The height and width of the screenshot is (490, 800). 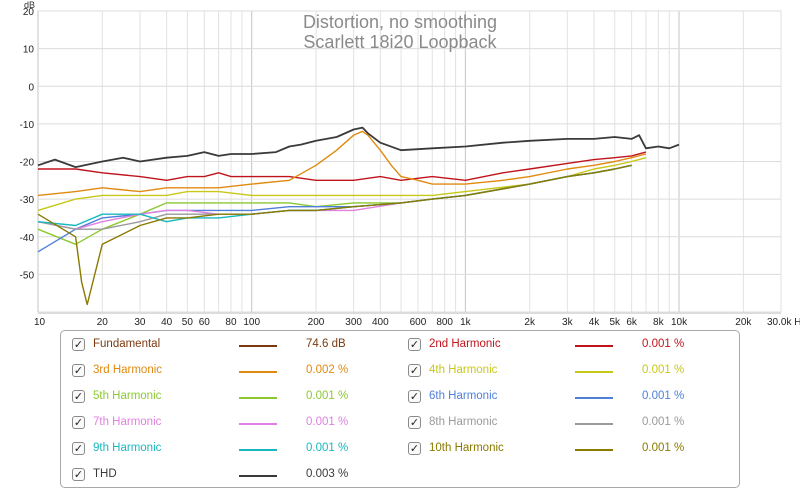 What do you see at coordinates (232, 345) in the screenshot?
I see `legend-item-fundamental: ✓ Fundamental 74.6 dB` at bounding box center [232, 345].